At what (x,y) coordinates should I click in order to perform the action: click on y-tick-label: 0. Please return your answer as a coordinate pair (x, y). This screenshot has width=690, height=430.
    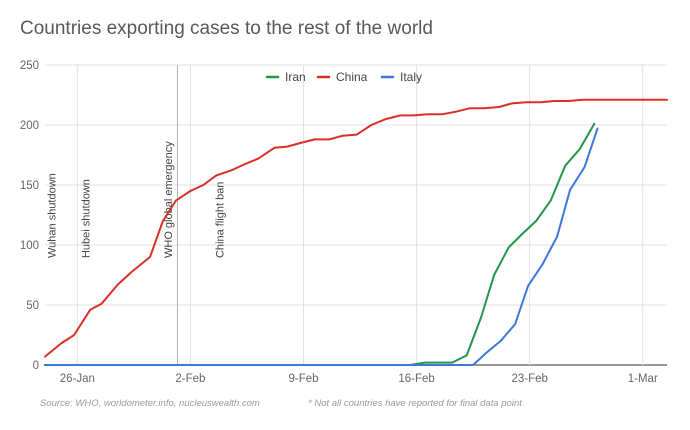
    Looking at the image, I should click on (36, 366).